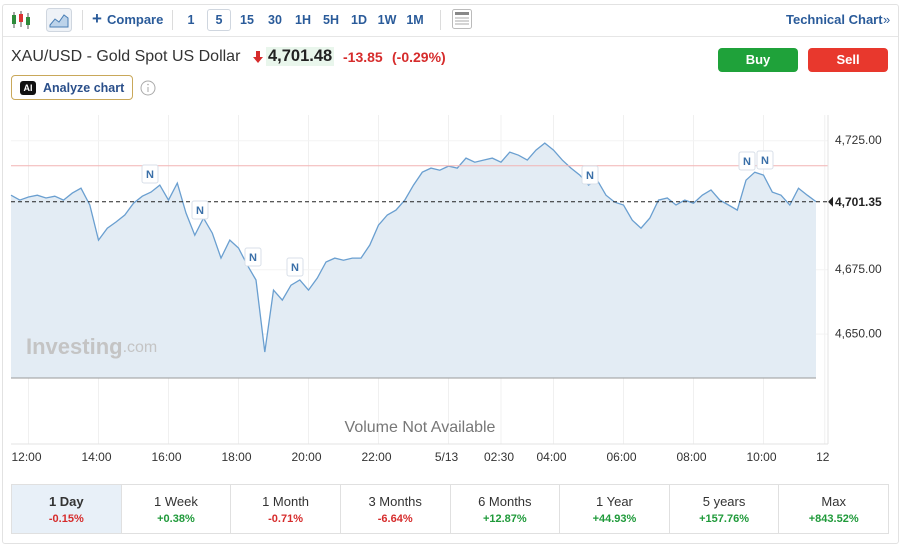 This screenshot has width=903, height=556. I want to click on watermark-name: Investing, so click(74, 346).